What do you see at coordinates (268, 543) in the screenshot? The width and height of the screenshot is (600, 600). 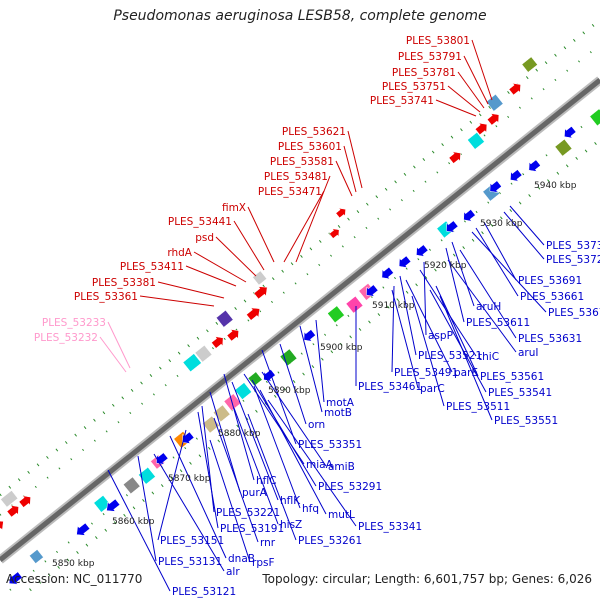 I see `reverse-gene-label: rnr` at bounding box center [268, 543].